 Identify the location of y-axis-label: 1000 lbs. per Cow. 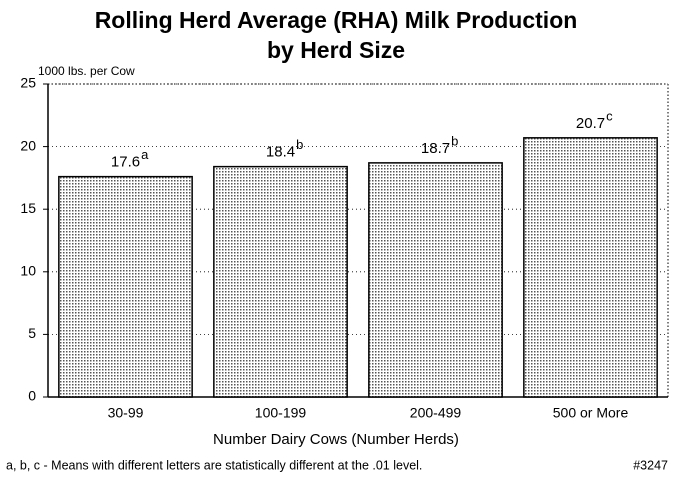
(86, 71).